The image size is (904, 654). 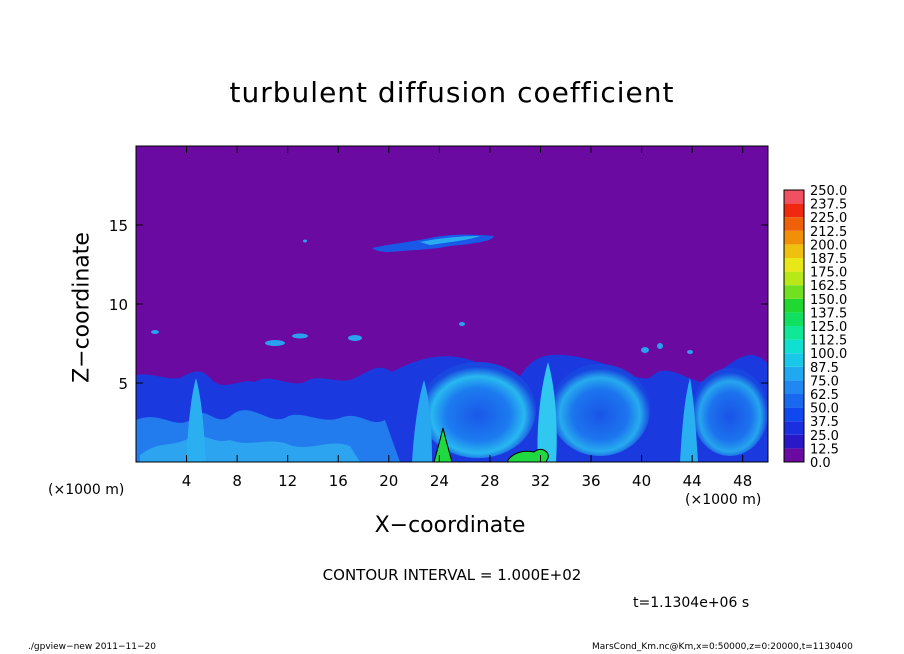 What do you see at coordinates (450, 525) in the screenshot?
I see `x-axis-label: X−coordinate` at bounding box center [450, 525].